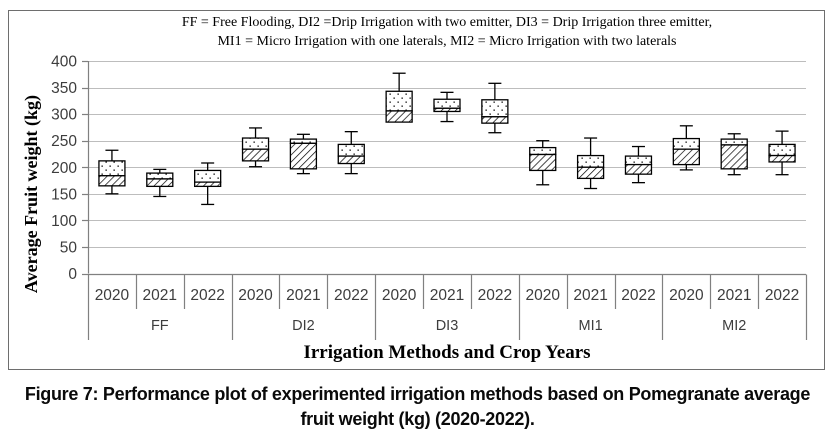 Image resolution: width=835 pixels, height=441 pixels. I want to click on y-tick-label: 400, so click(64, 62).